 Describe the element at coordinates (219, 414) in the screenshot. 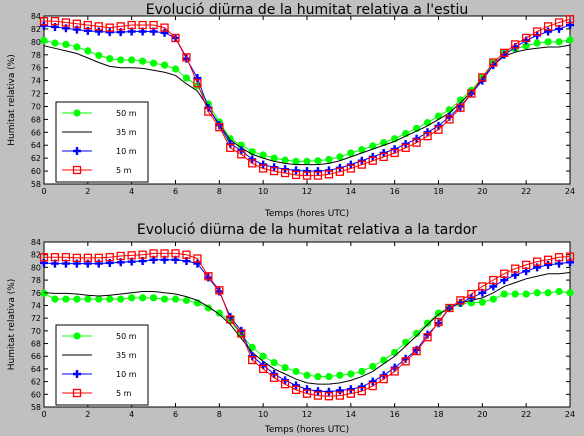

I see `x-tick-label: 8` at that location.